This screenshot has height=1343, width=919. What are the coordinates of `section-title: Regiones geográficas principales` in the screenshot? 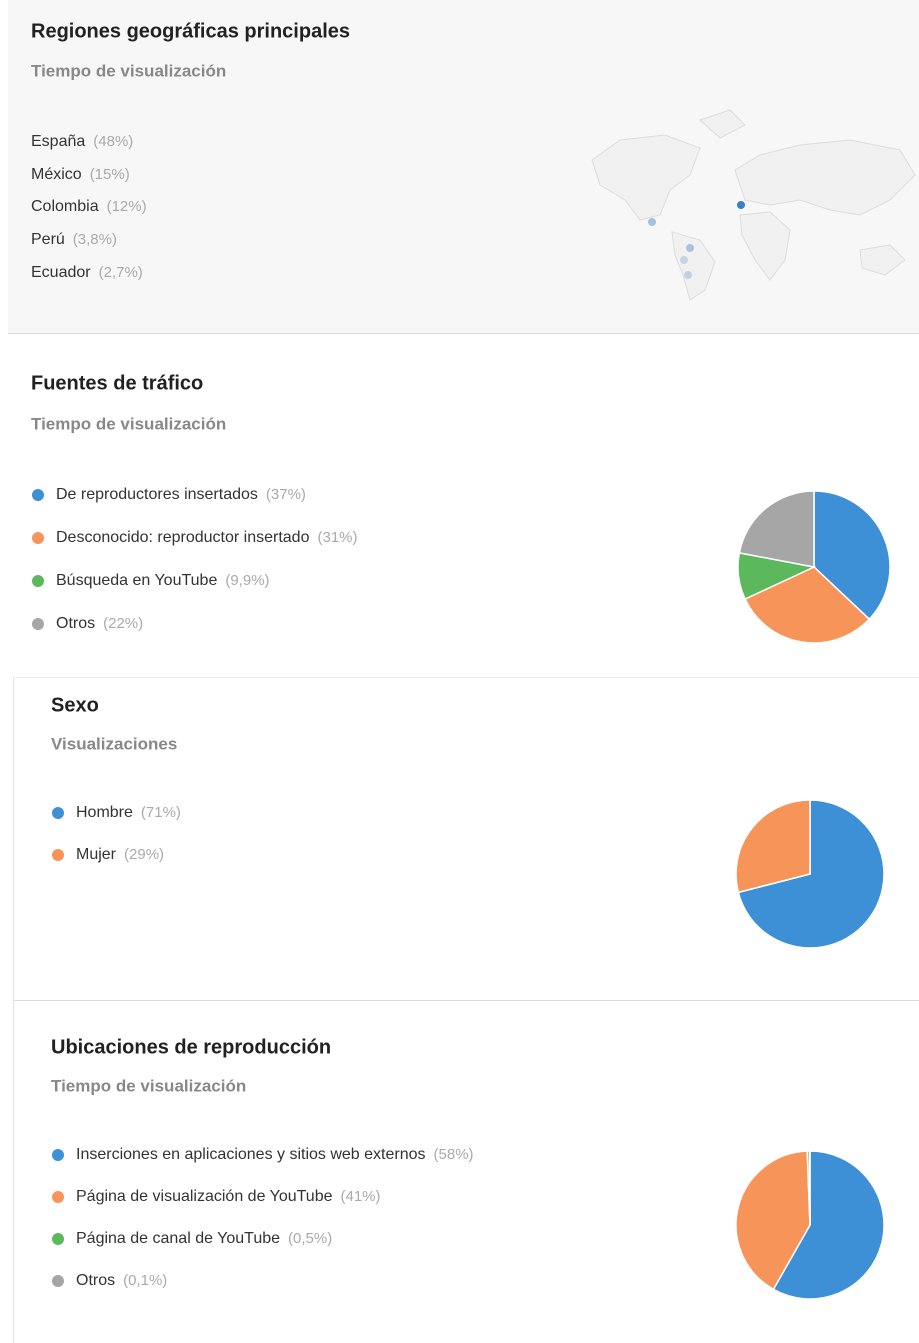 It's located at (190, 31).